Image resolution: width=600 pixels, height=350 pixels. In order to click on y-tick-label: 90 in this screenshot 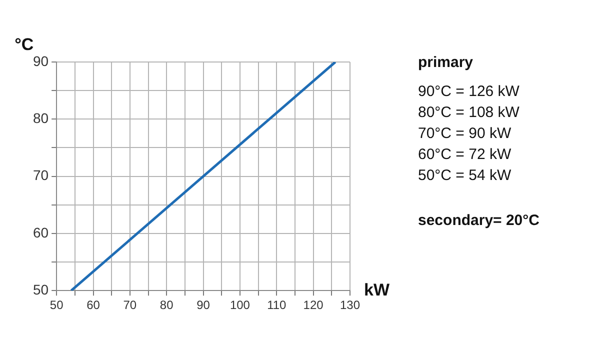, I will do `click(40, 60)`.